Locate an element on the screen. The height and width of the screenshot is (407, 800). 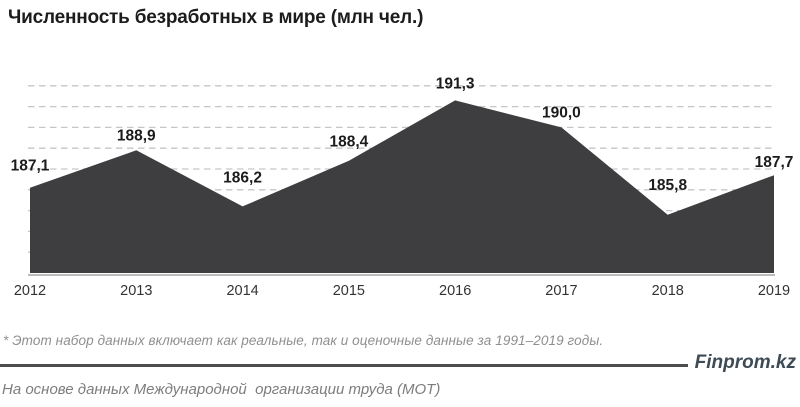
data-point-label: 185,8 is located at coordinates (667, 185).